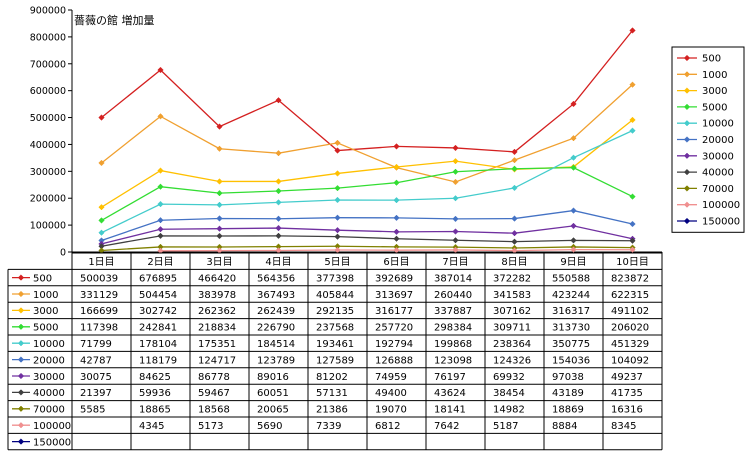 This screenshot has width=750, height=465. I want to click on table-cell: 124717, so click(217, 360).